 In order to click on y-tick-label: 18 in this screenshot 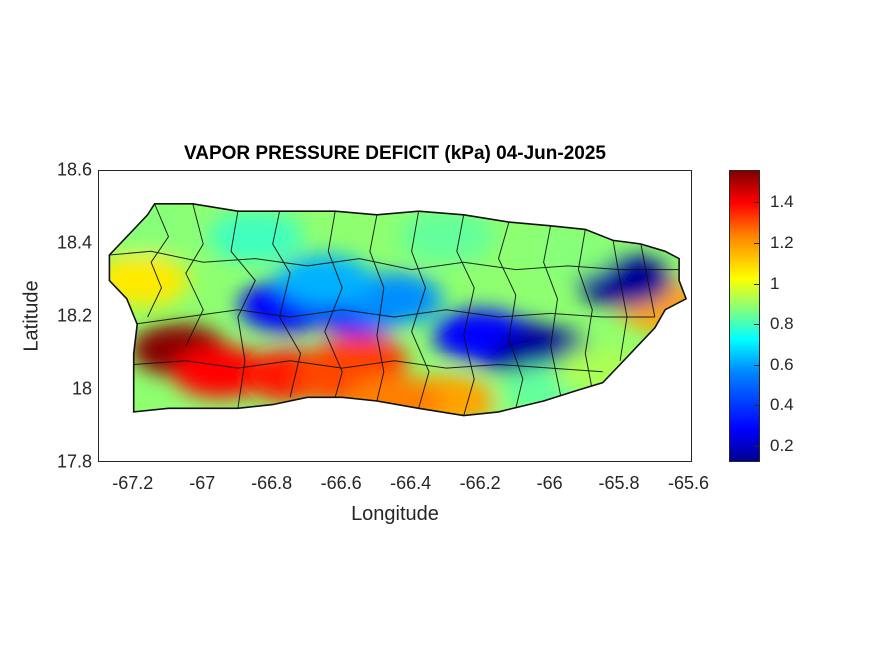, I will do `click(81, 388)`.